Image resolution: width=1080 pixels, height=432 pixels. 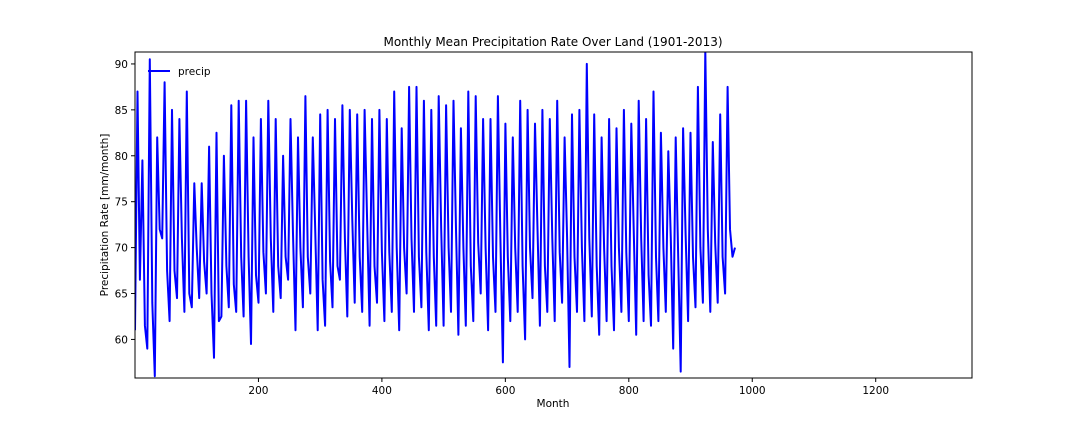 What do you see at coordinates (505, 391) in the screenshot?
I see `x-tick-label: 600` at bounding box center [505, 391].